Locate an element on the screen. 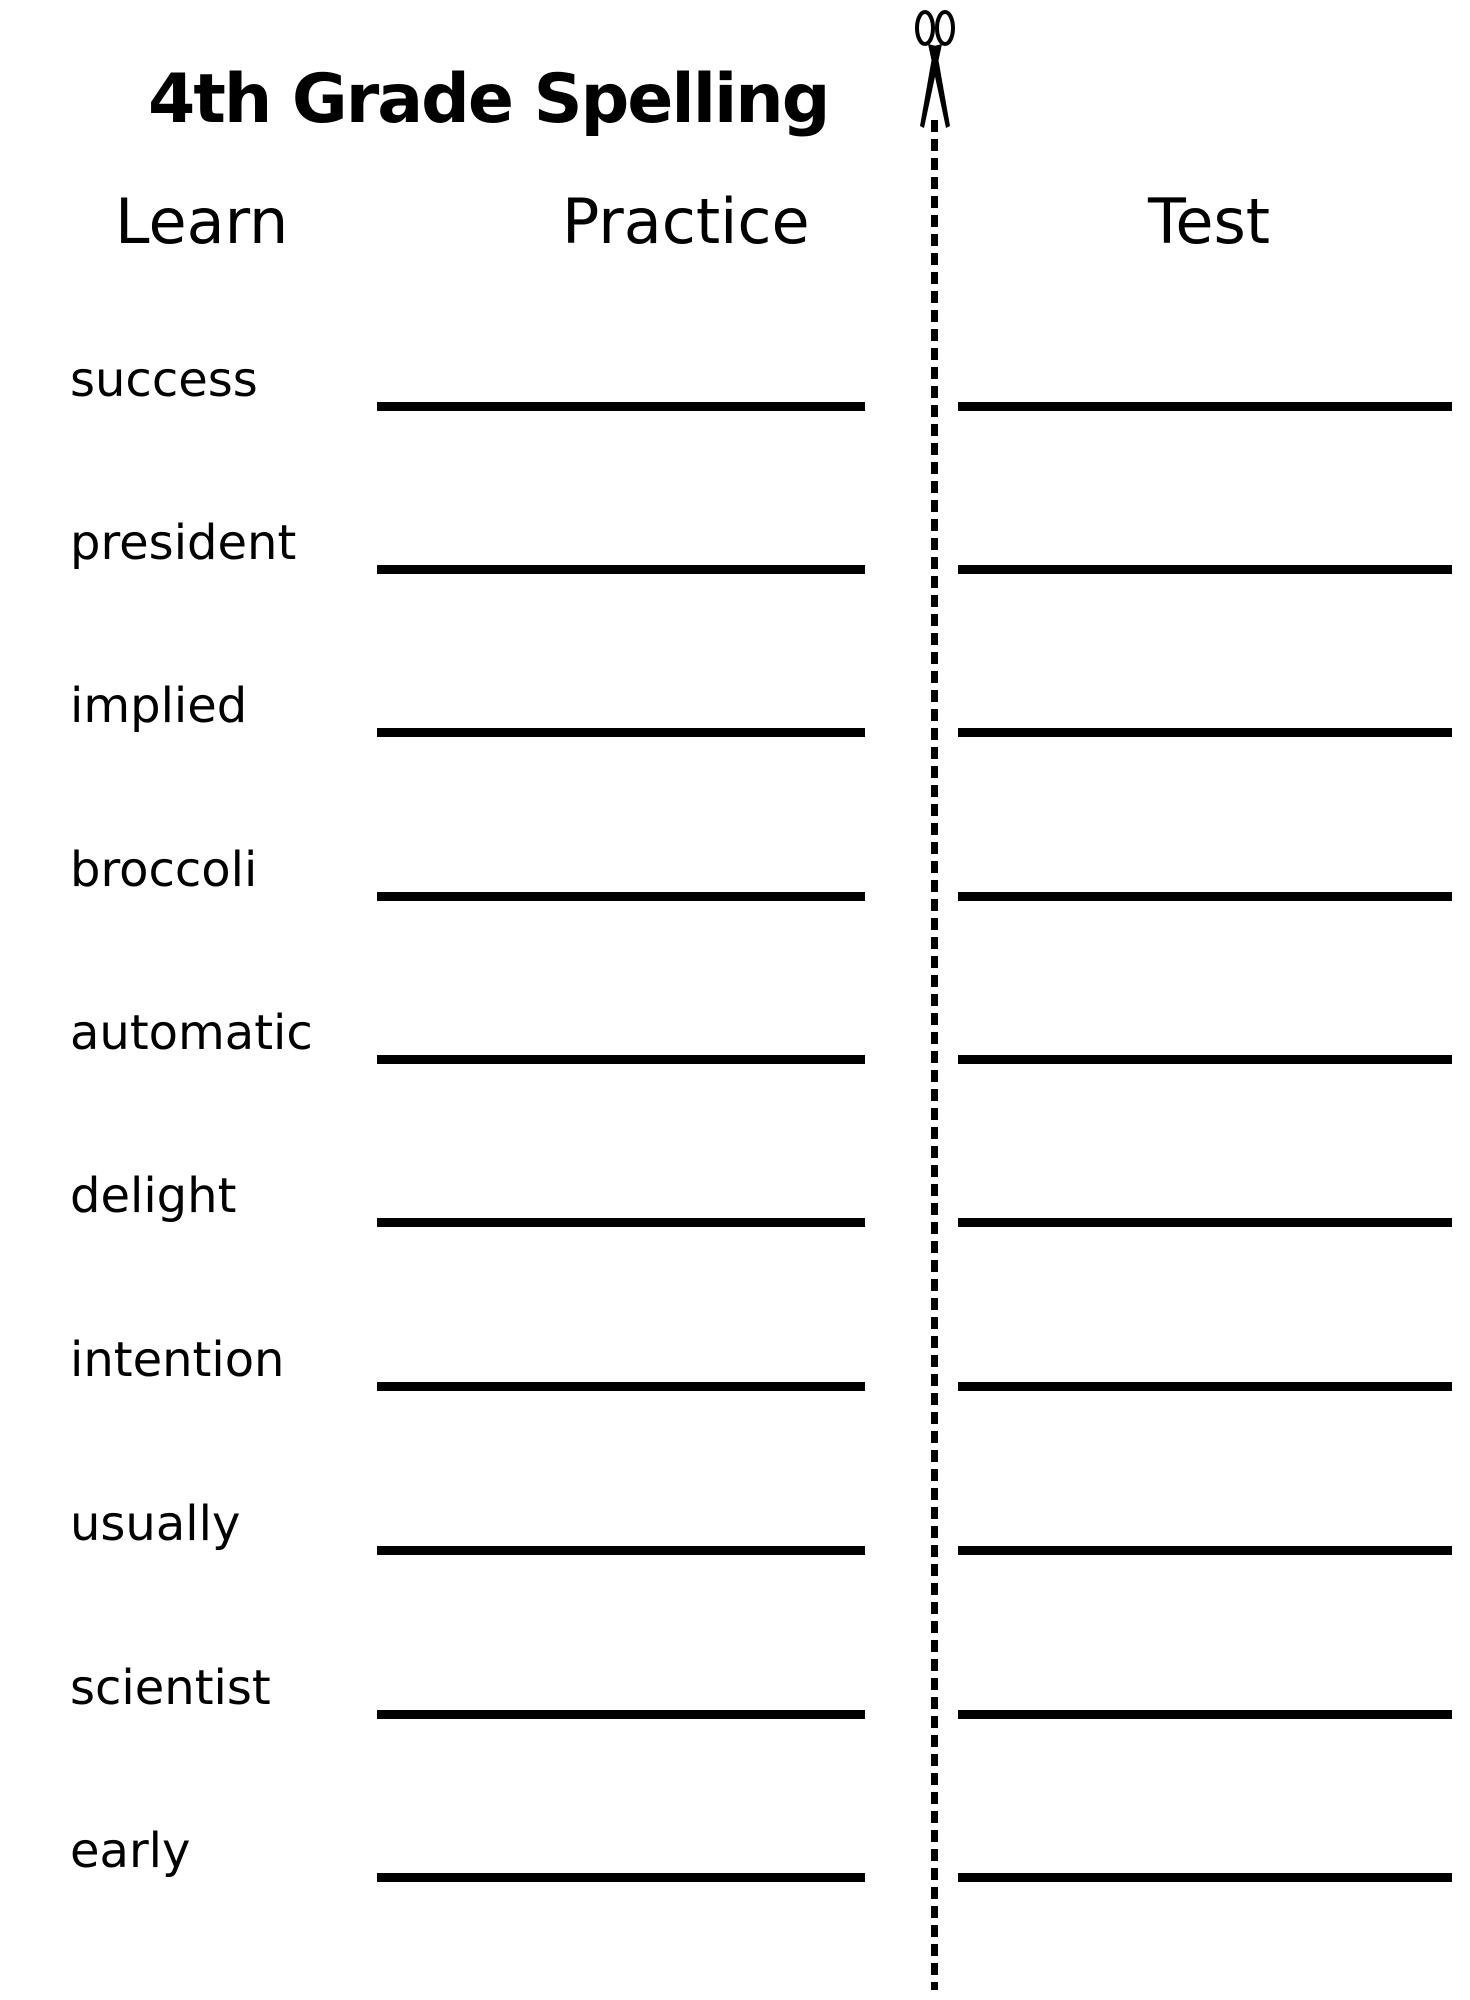 This screenshot has height=2000, width=1470. scissors-icon is located at coordinates (935, 69).